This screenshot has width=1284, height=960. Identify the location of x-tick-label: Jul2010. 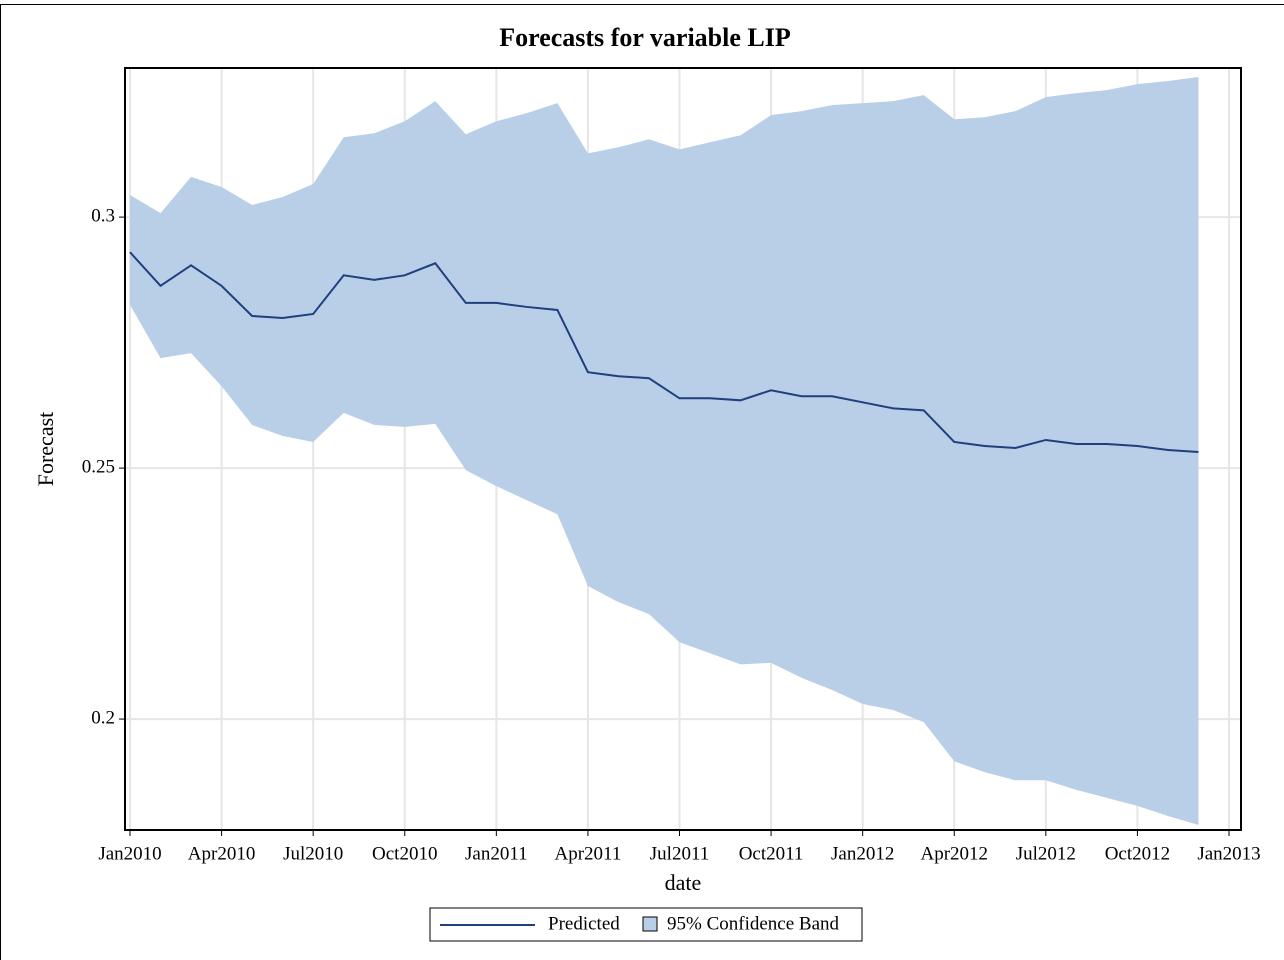
(313, 853).